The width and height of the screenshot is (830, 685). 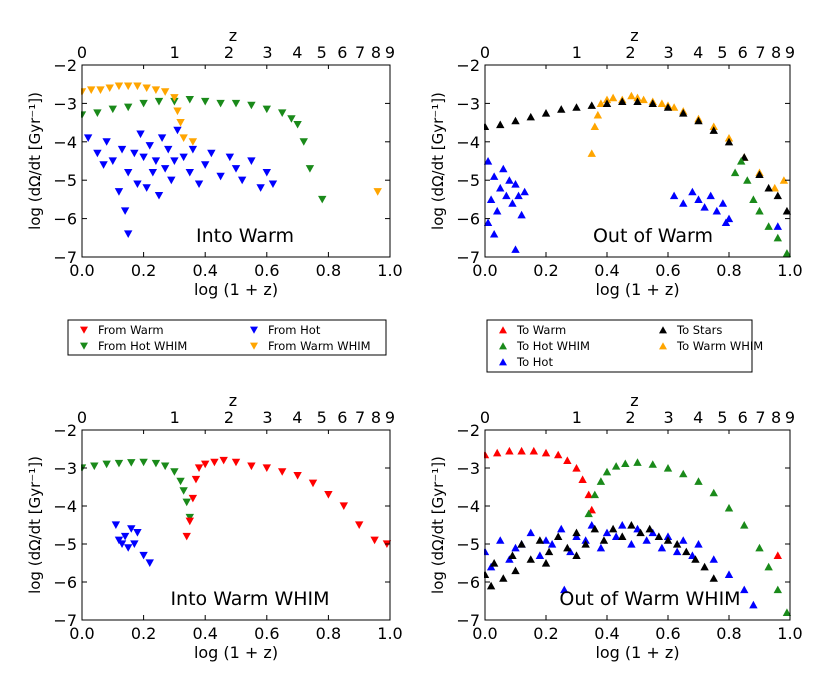 I want to click on panel-title: Into Warm, so click(x=245, y=236).